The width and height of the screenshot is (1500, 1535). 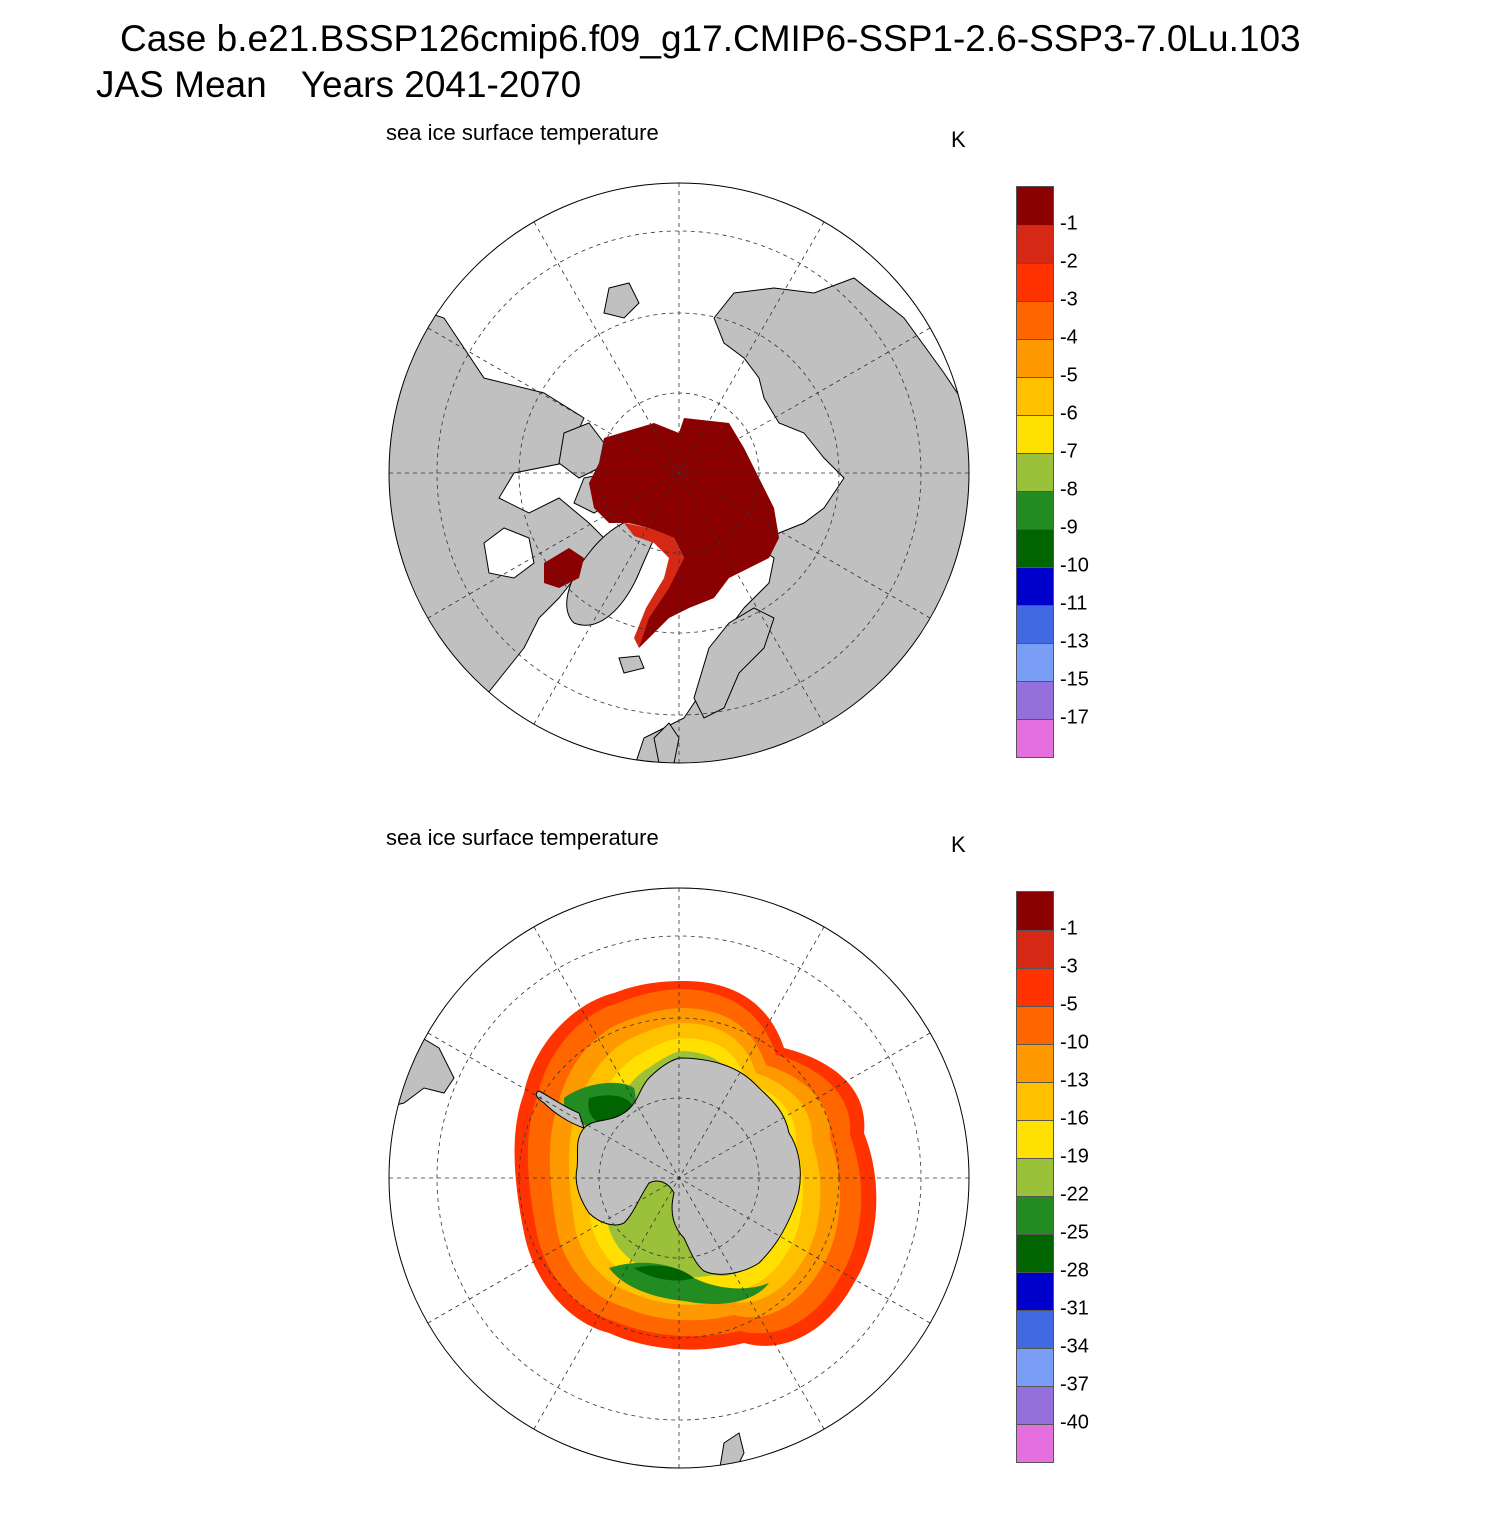 What do you see at coordinates (734, 663) in the screenshot?
I see `scandinavia-land` at bounding box center [734, 663].